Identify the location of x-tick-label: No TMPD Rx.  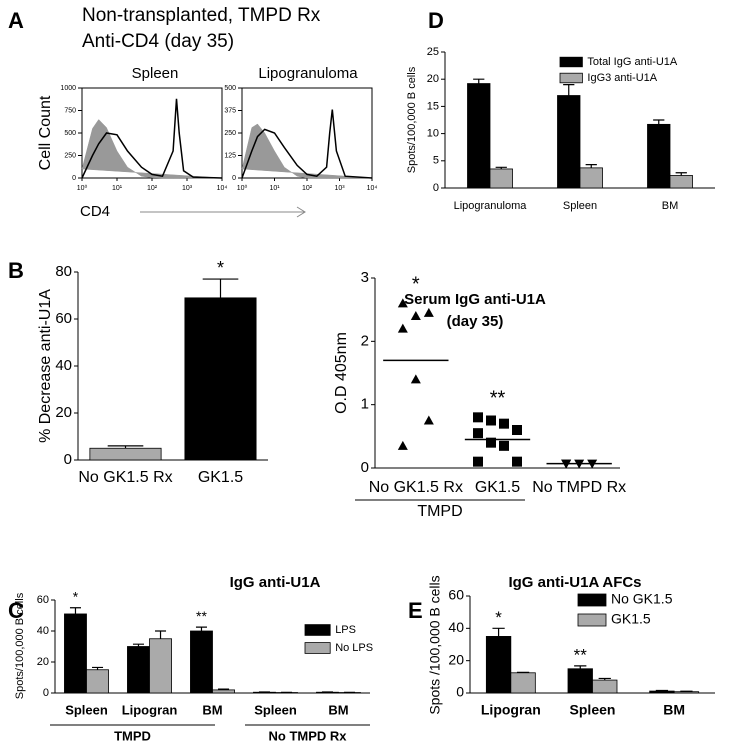
(579, 487).